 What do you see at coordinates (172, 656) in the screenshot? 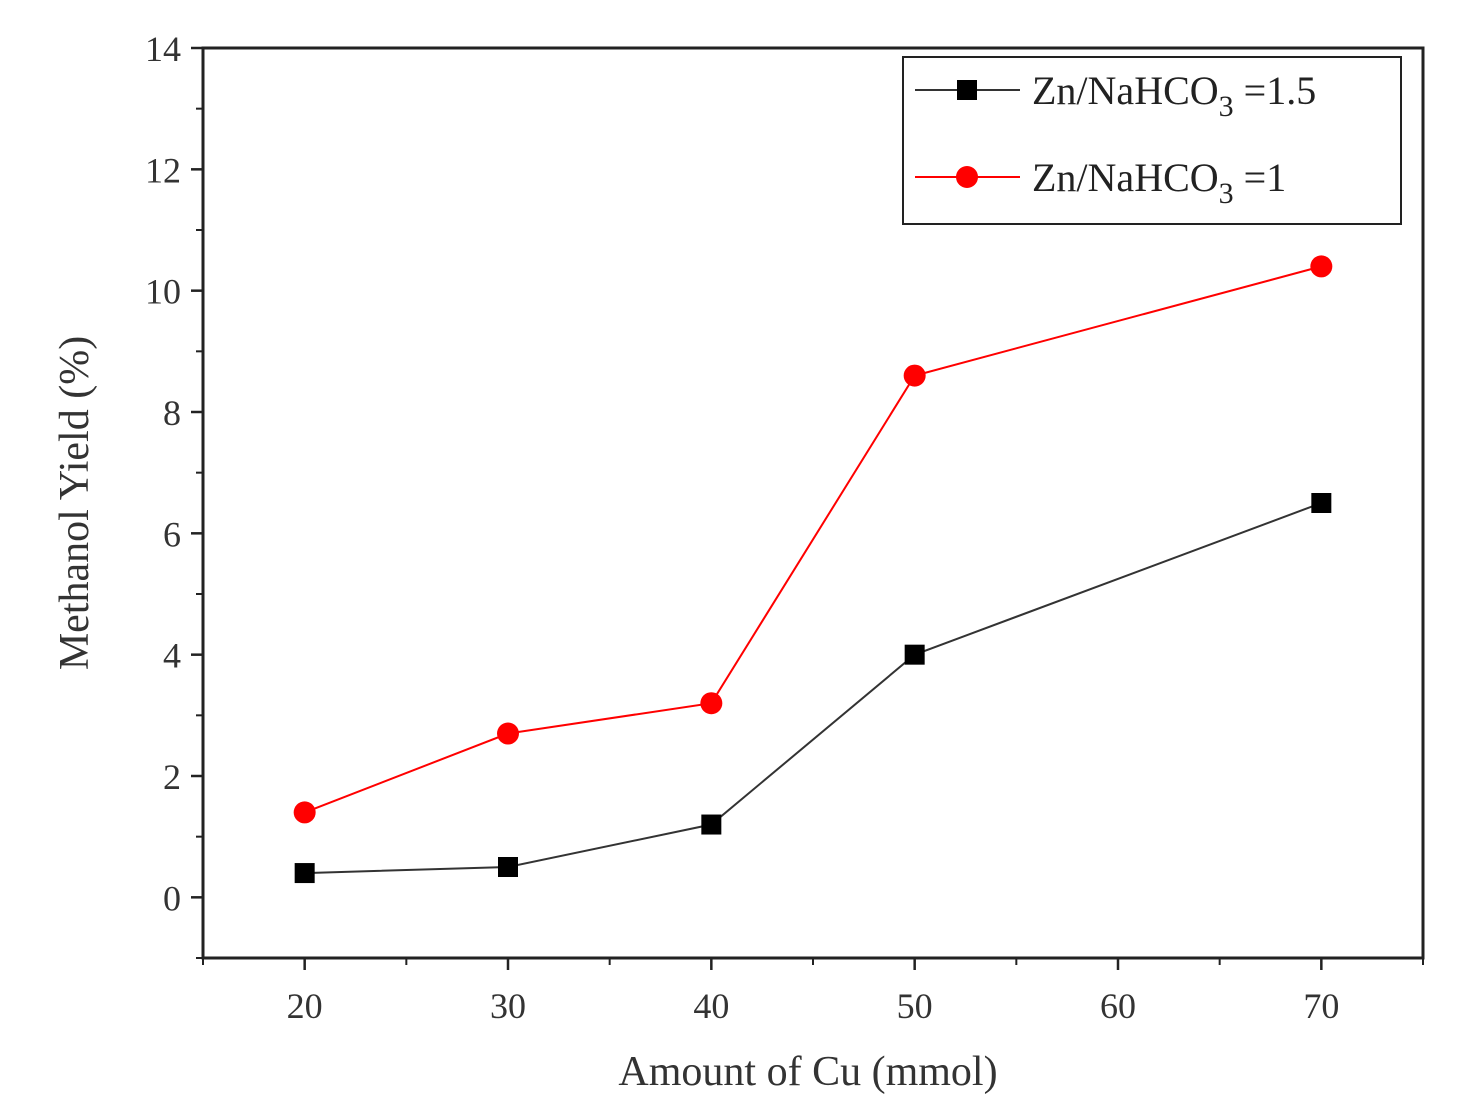
I see `y-tick-label-4: 4` at bounding box center [172, 656].